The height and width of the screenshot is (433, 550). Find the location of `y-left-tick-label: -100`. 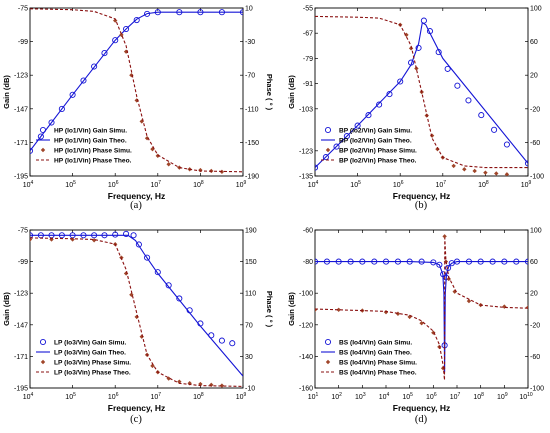

y-left-tick-label: -100 is located at coordinates (306, 294).